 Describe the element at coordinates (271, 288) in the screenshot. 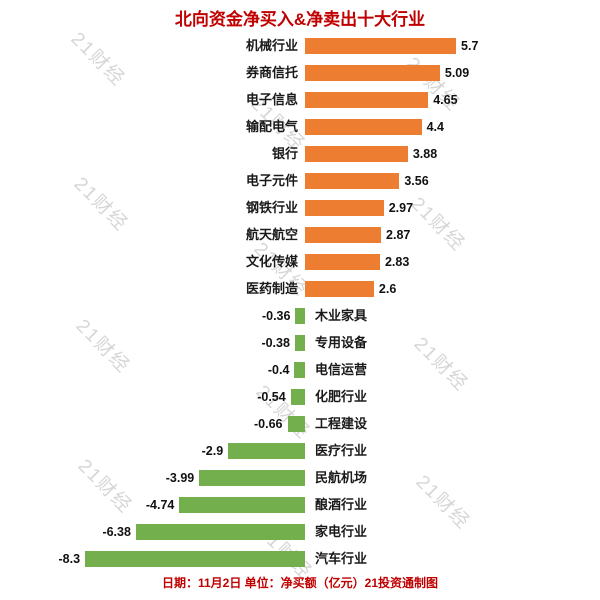

I see `category-label: 医药制造` at that location.